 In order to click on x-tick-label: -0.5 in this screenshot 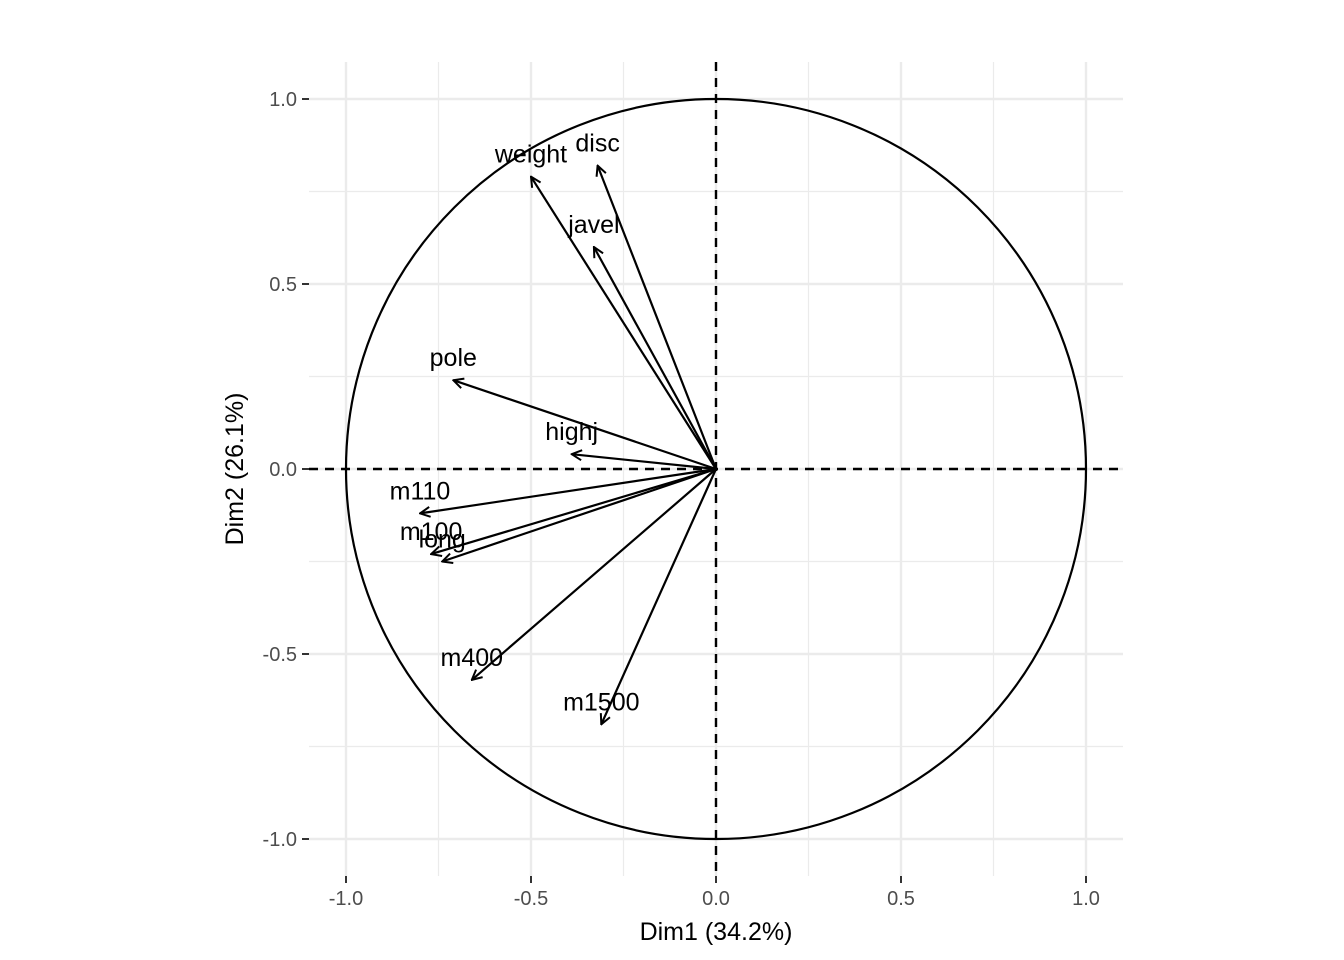, I will do `click(531, 899)`.